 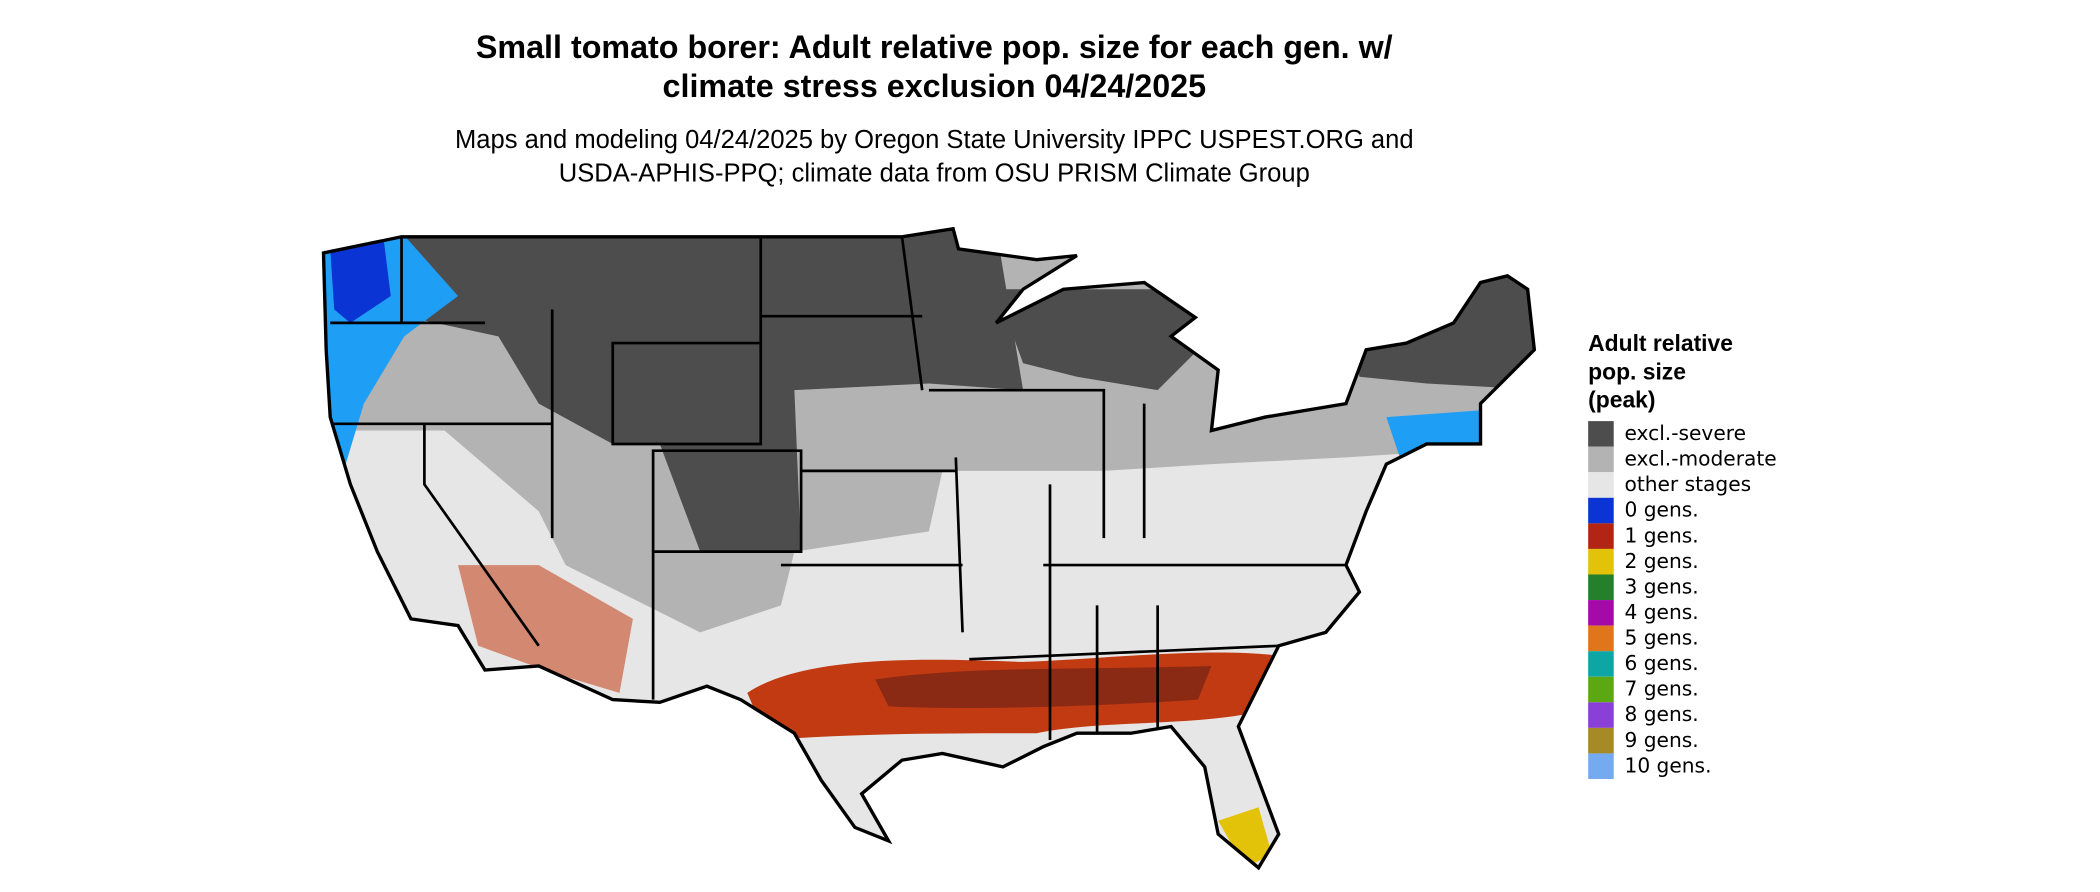 What do you see at coordinates (1661, 586) in the screenshot?
I see `legend-label: 3 gens.` at bounding box center [1661, 586].